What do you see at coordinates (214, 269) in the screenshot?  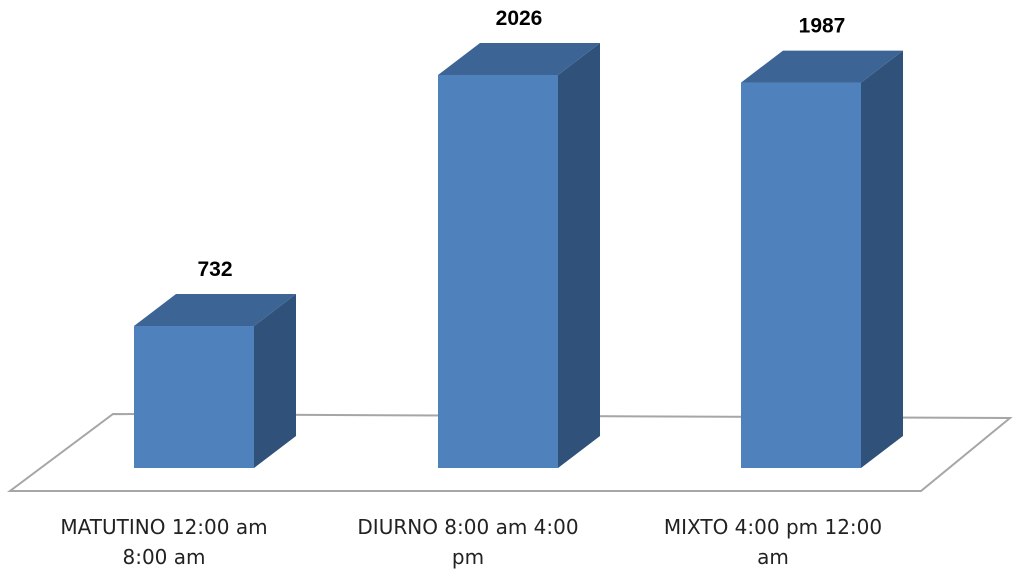 I see `data-label: 732` at bounding box center [214, 269].